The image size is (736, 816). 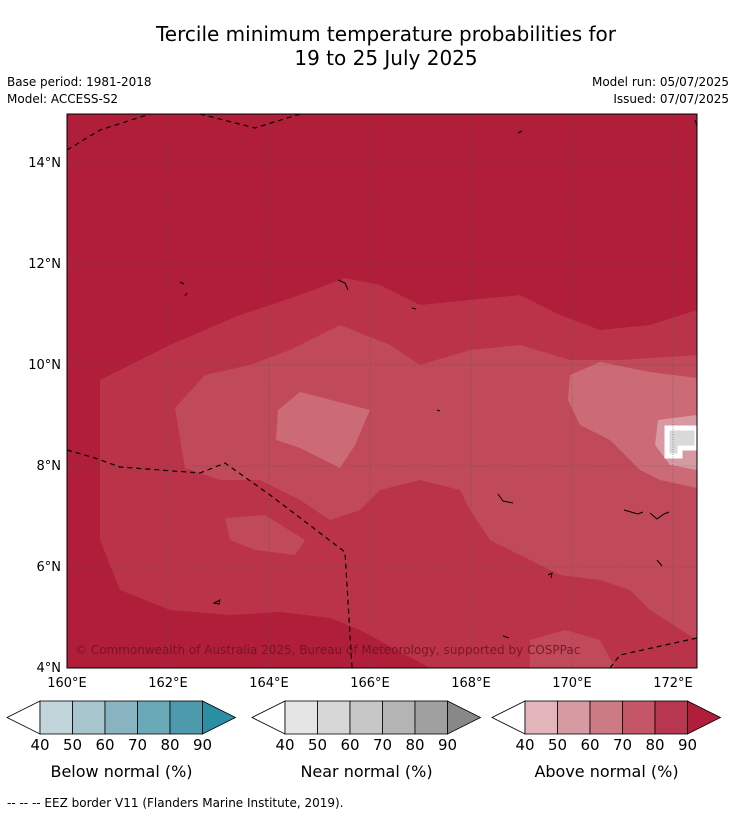 What do you see at coordinates (323, 430) in the screenshot?
I see `above-60-region` at bounding box center [323, 430].